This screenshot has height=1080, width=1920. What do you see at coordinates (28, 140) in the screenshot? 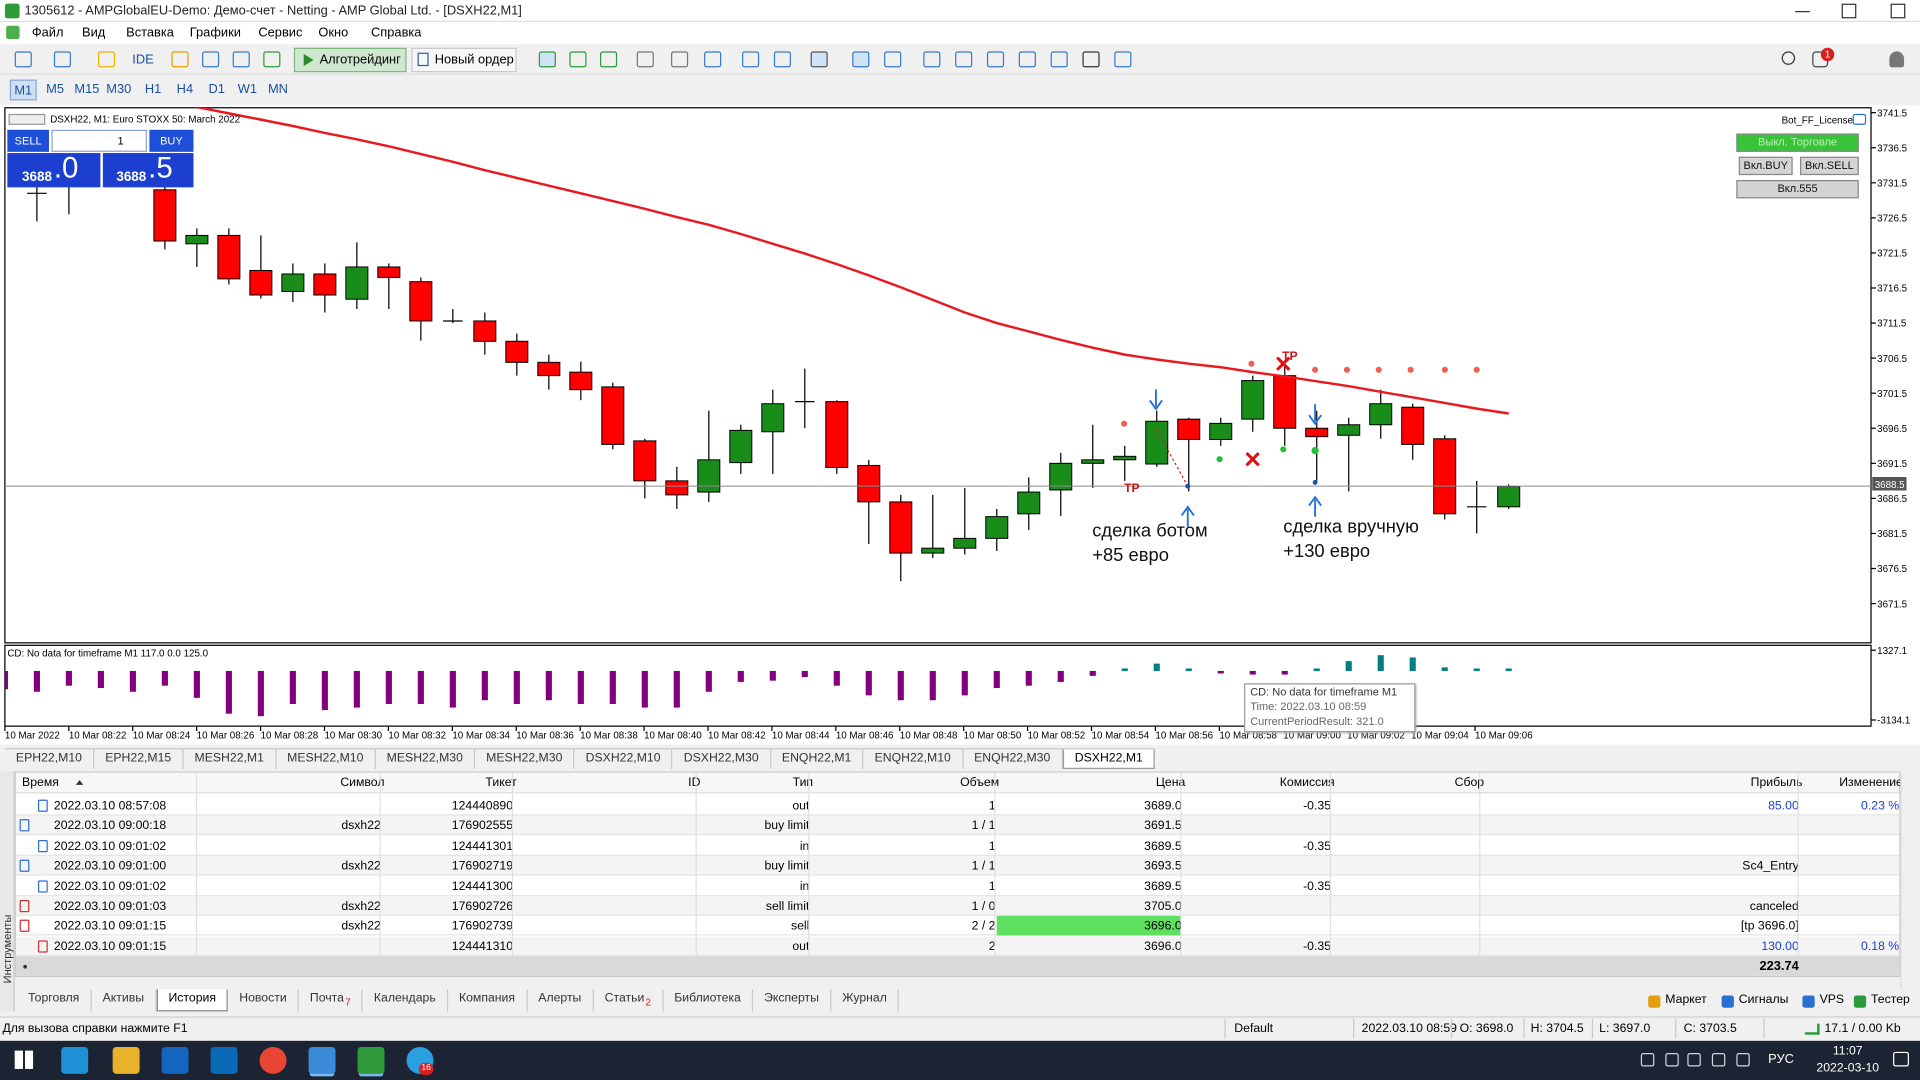
I see `sell-button: SELL` at bounding box center [28, 140].